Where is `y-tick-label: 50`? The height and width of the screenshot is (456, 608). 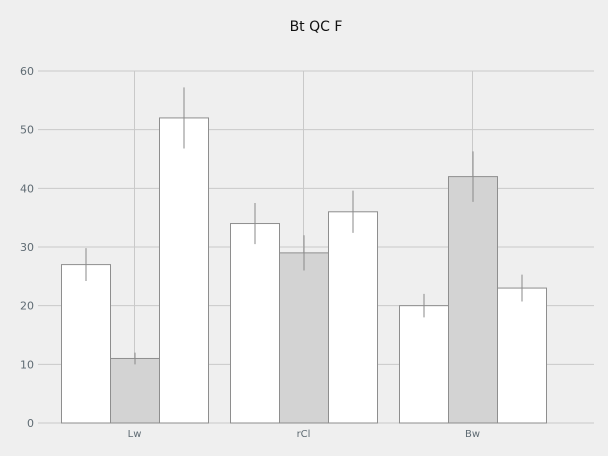
y-tick-label: 50 is located at coordinates (27, 130).